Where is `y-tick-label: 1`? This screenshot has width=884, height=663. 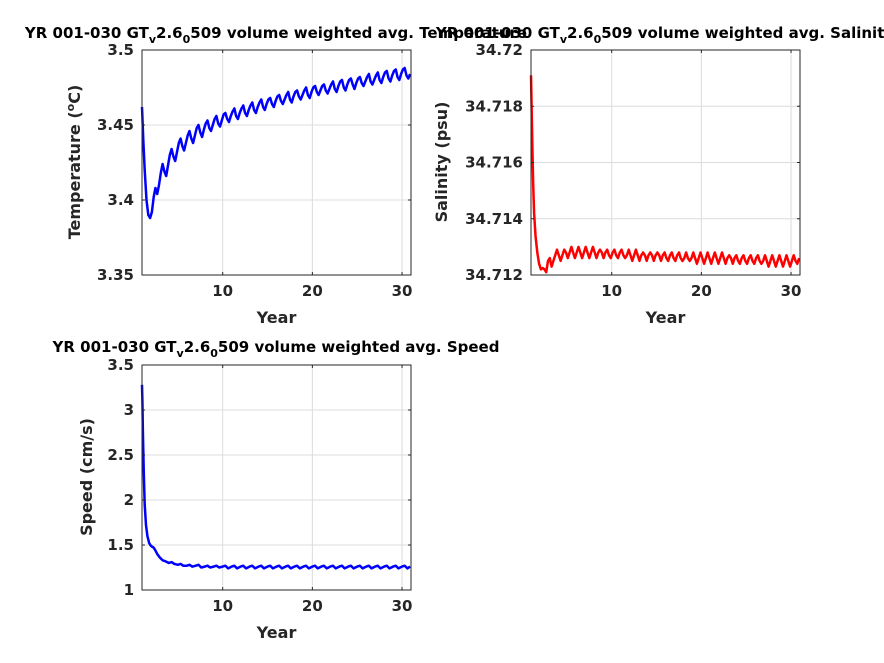
y-tick-label: 1 is located at coordinates (129, 590).